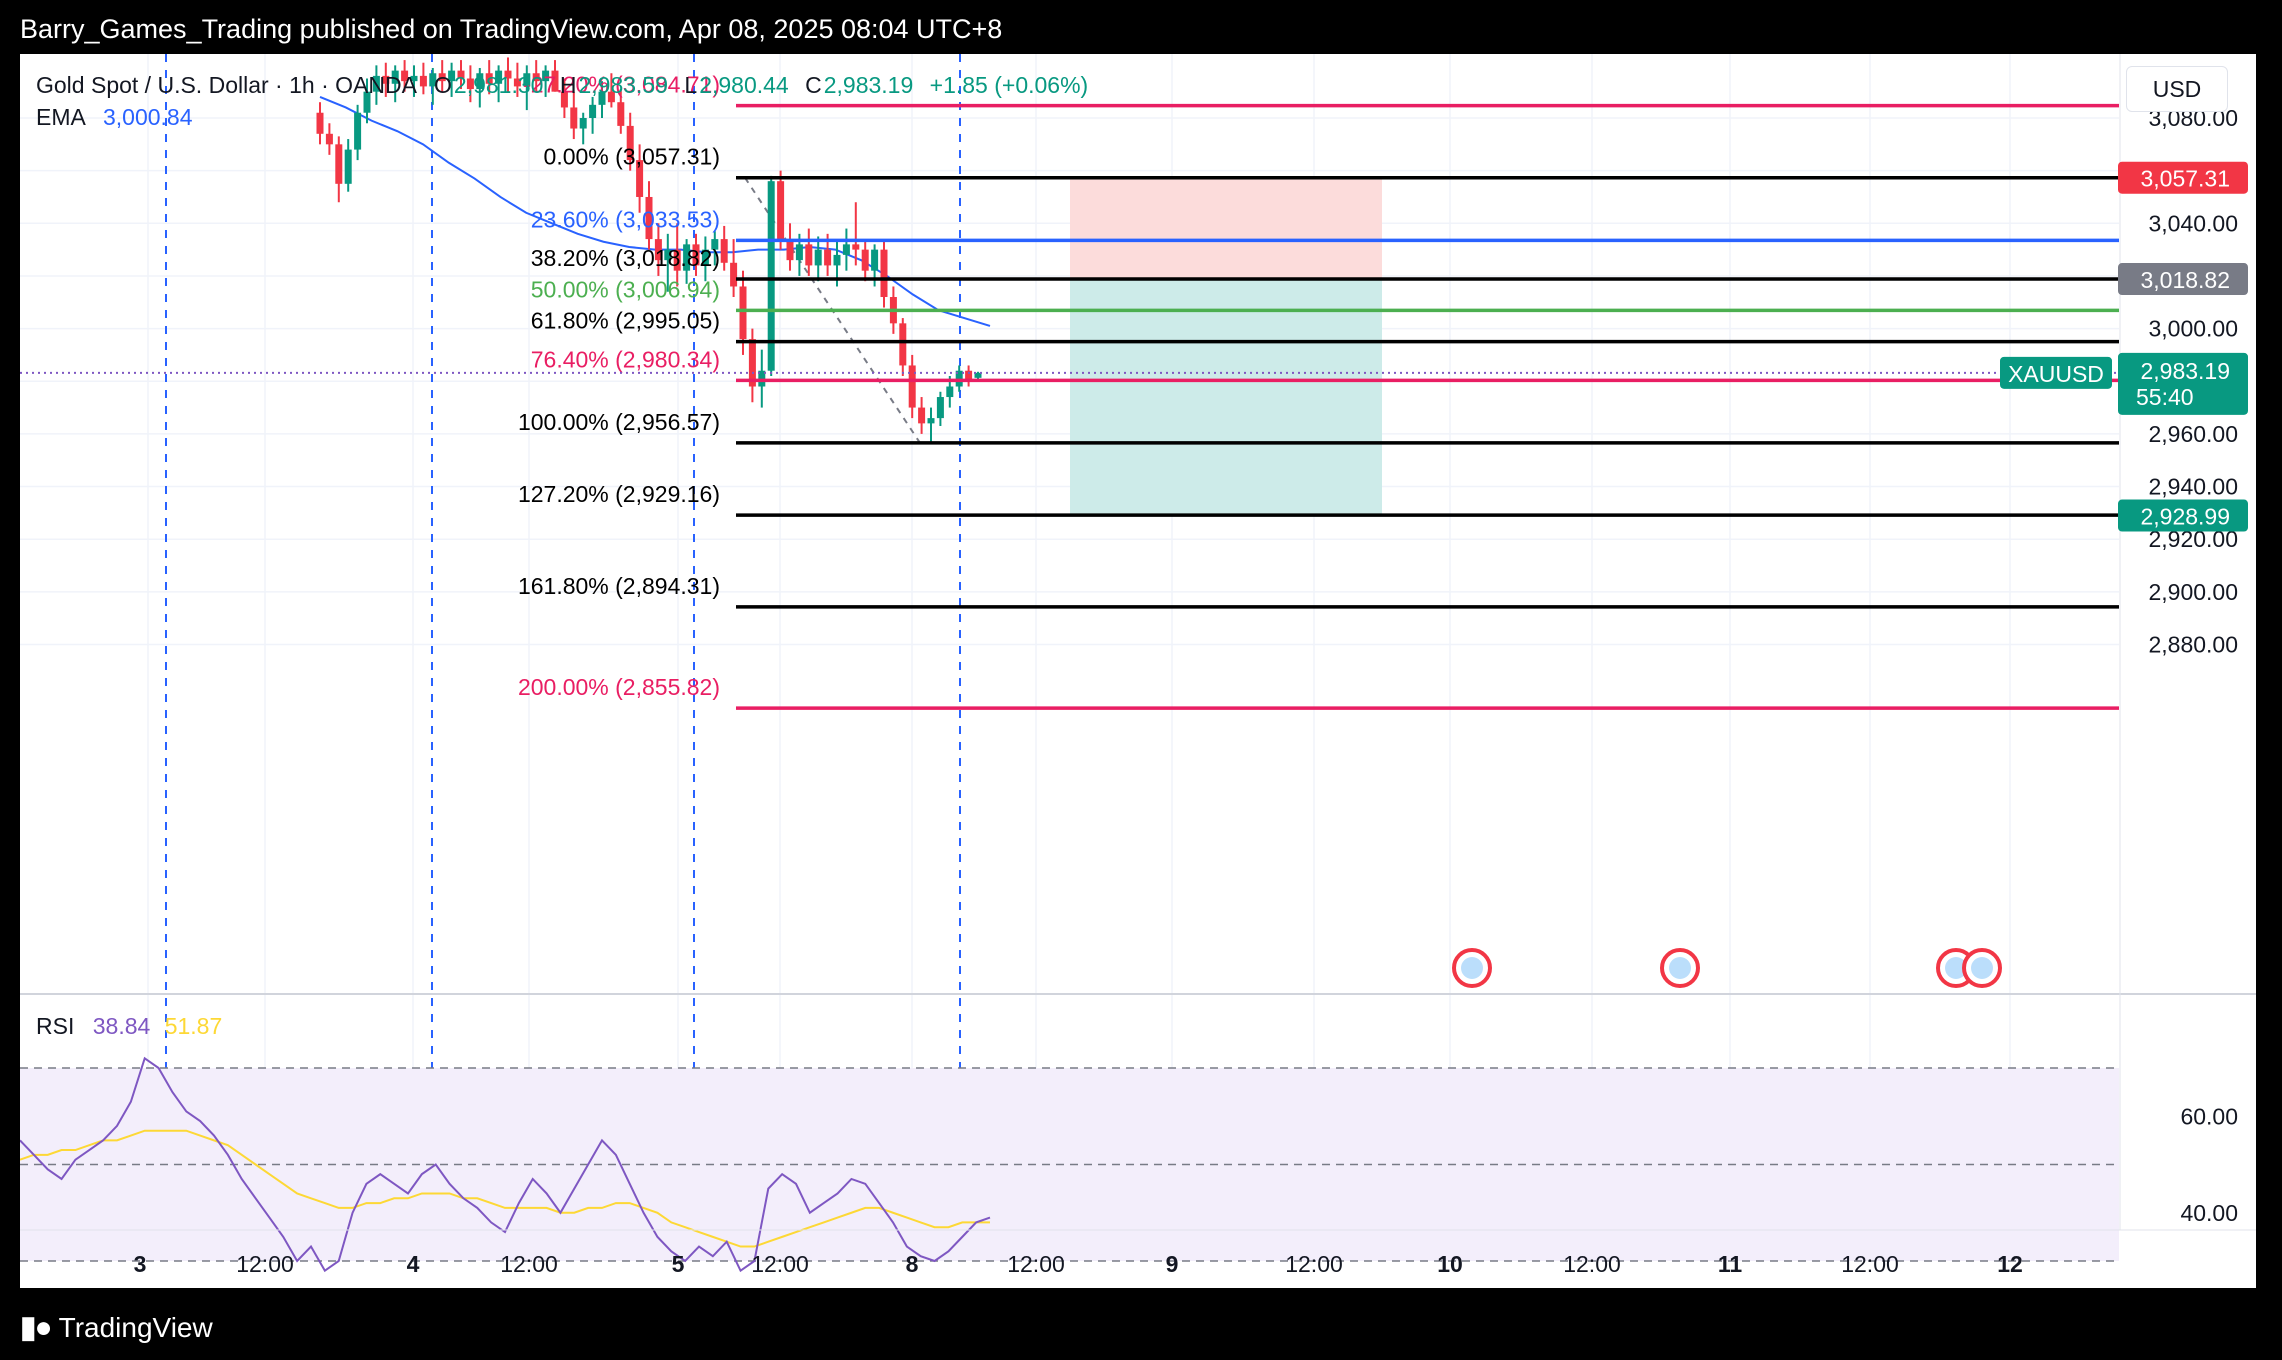 The image size is (2282, 1360). Describe the element at coordinates (2193, 592) in the screenshot. I see `price-axis-tick: 2,900.00` at that location.